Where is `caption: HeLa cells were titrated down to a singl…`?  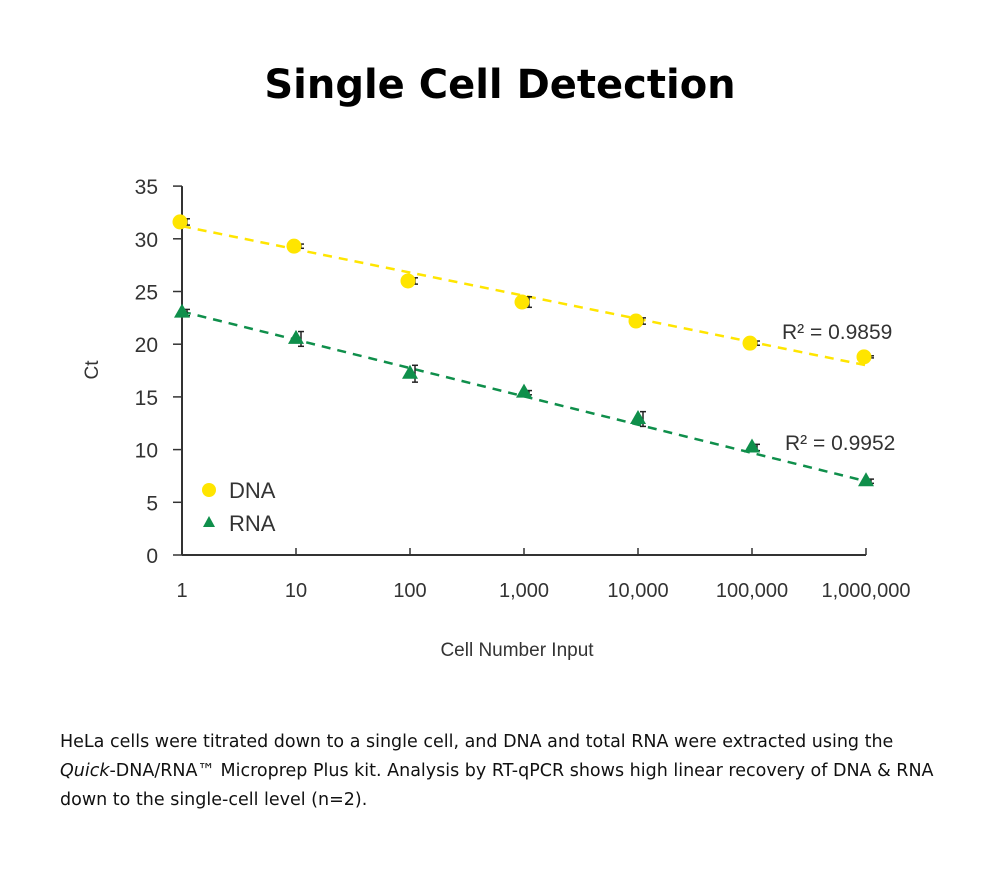 caption: HeLa cells were titrated down to a singl… is located at coordinates (500, 771).